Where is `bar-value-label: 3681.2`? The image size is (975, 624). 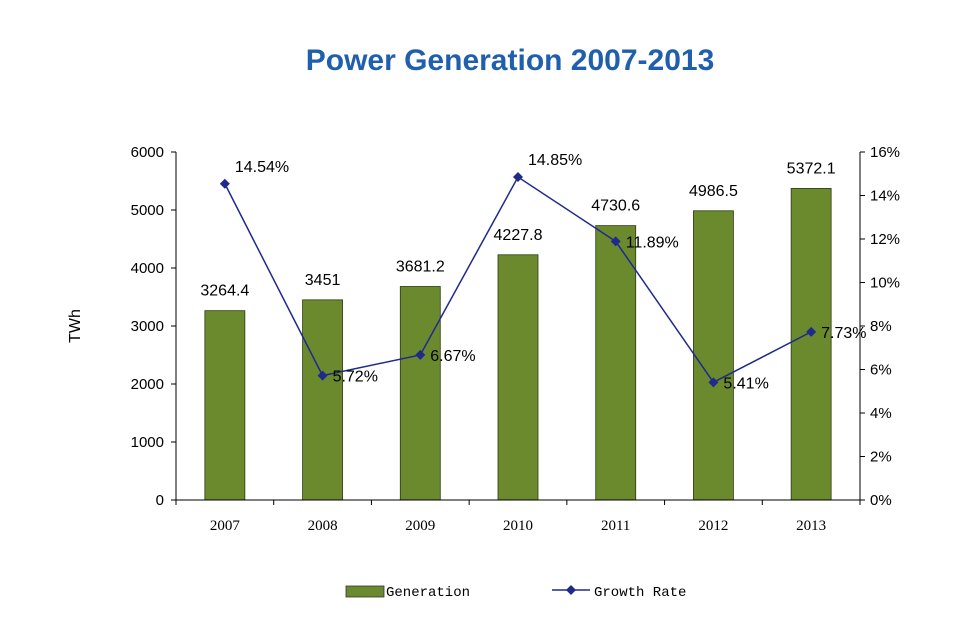 bar-value-label: 3681.2 is located at coordinates (420, 266).